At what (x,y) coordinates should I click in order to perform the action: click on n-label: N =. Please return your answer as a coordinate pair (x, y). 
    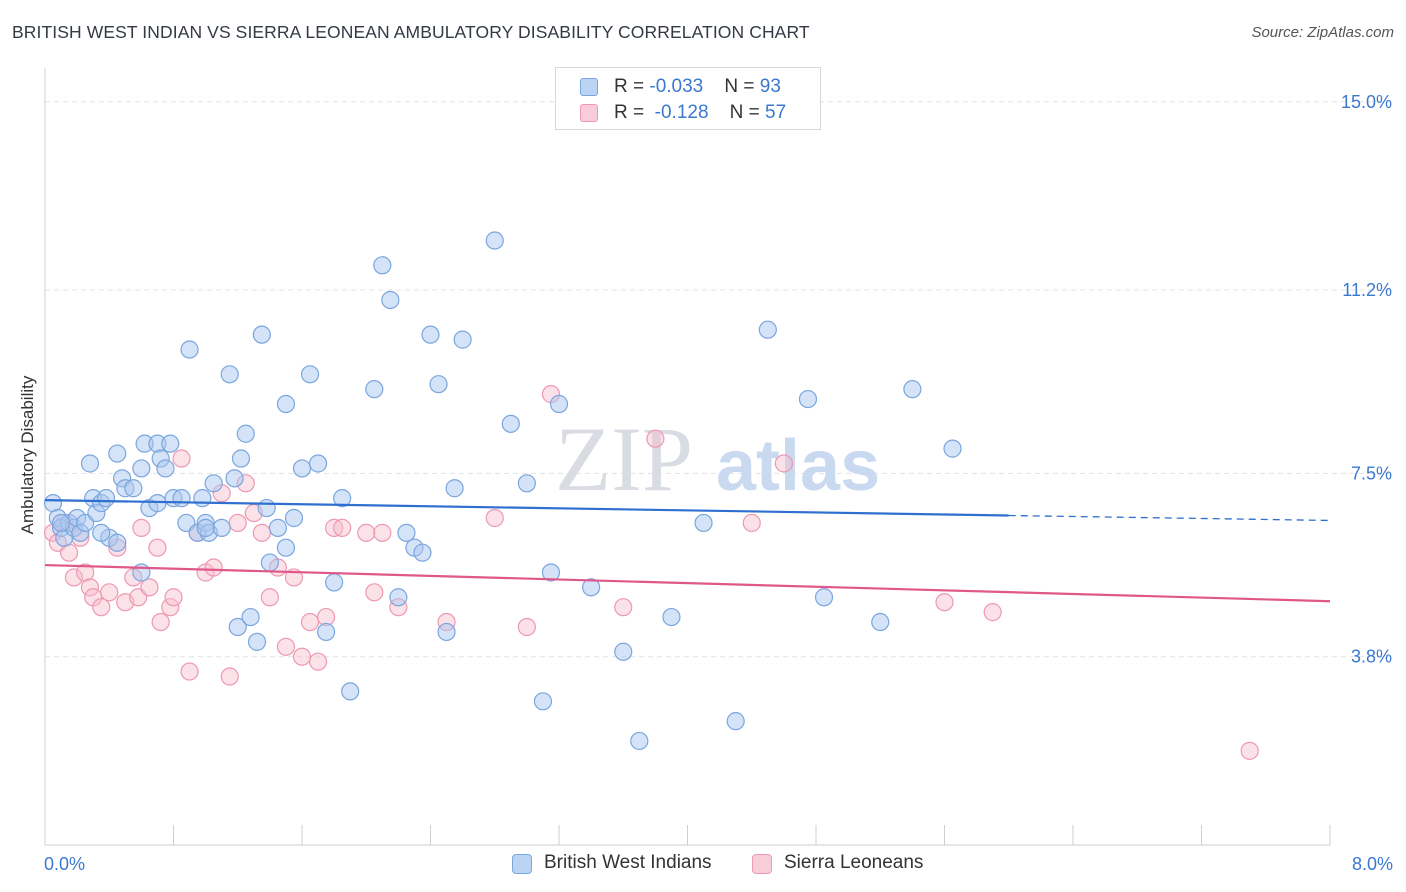
    Looking at the image, I should click on (742, 86).